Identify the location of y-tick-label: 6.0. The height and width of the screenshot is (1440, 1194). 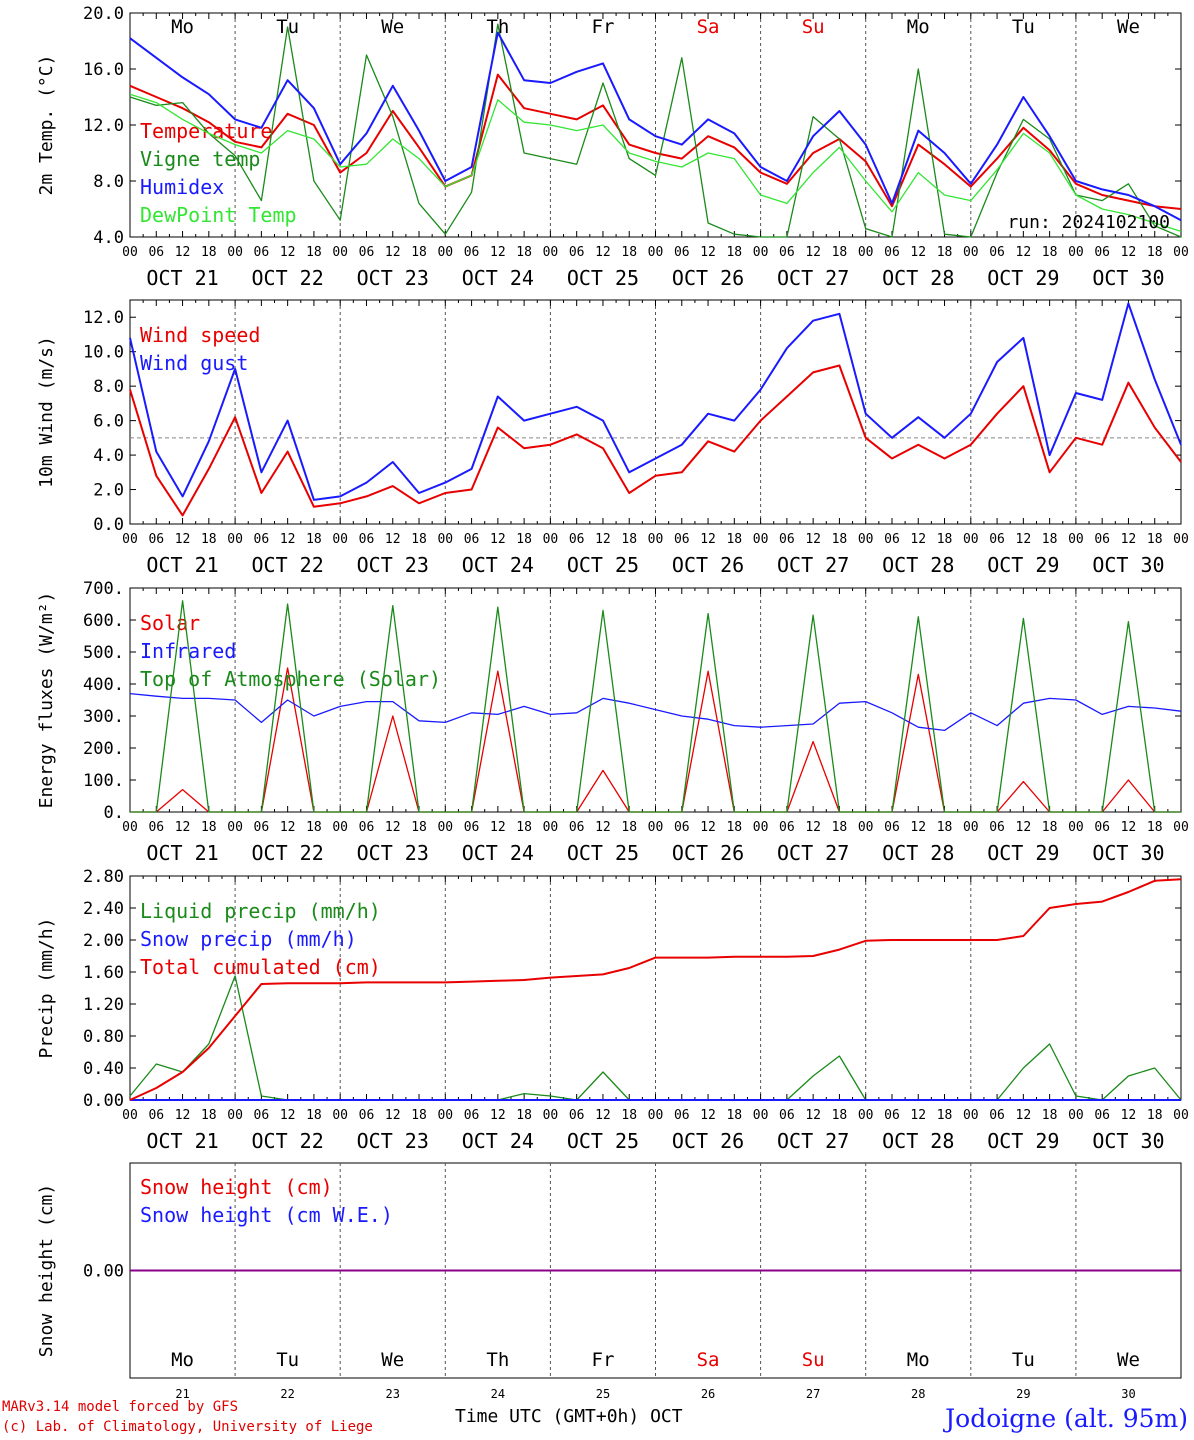
(108, 422).